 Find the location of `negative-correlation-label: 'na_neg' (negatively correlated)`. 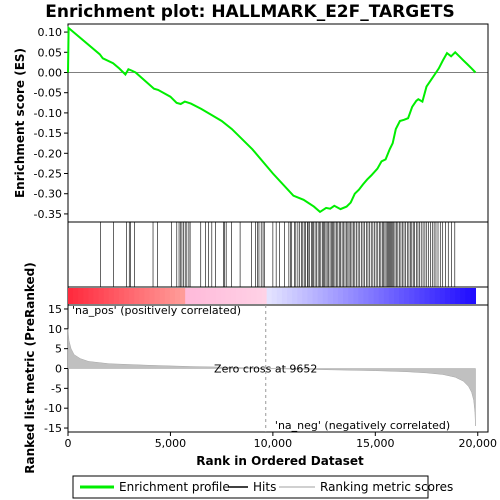

negative-correlation-label: 'na_neg' (negatively correlated) is located at coordinates (362, 425).